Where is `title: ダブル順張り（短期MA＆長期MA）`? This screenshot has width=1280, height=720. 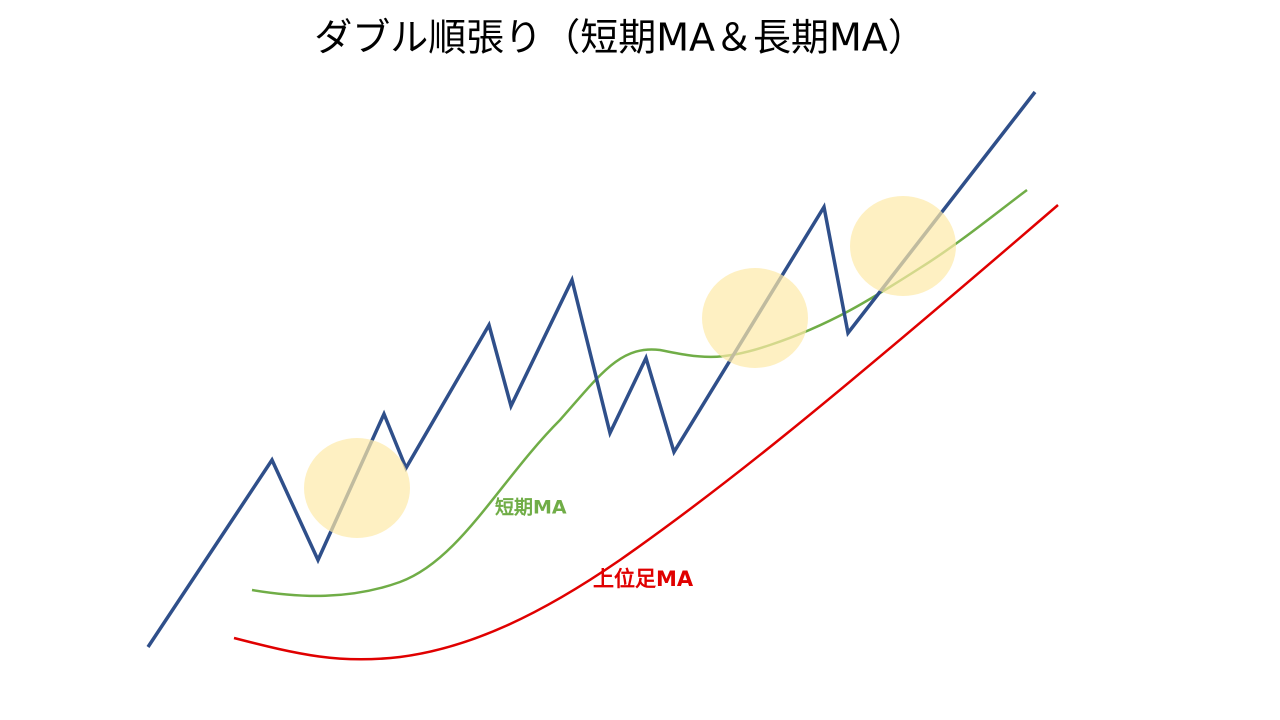 title: ダブル順張り（短期MA＆長期MA） is located at coordinates (620, 38).